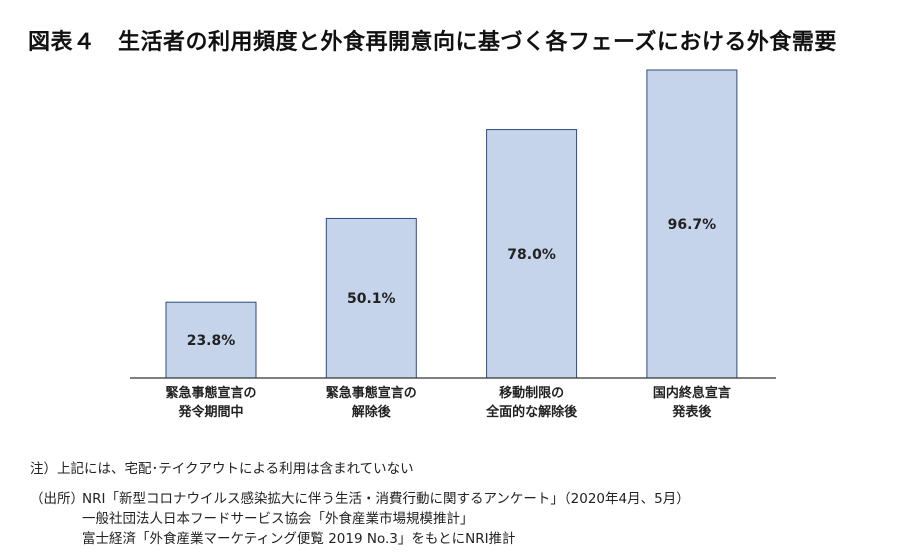  What do you see at coordinates (531, 412) in the screenshot?
I see `category-label: 全面的な解除後` at bounding box center [531, 412].